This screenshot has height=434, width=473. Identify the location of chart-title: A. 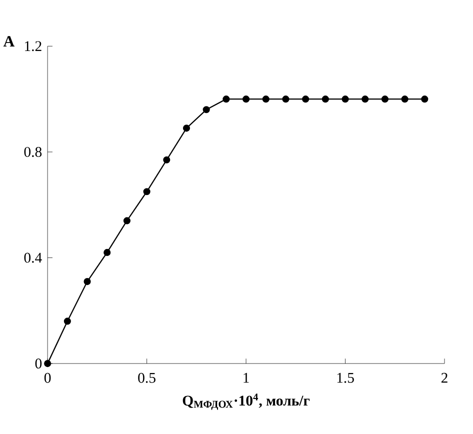
(9, 41).